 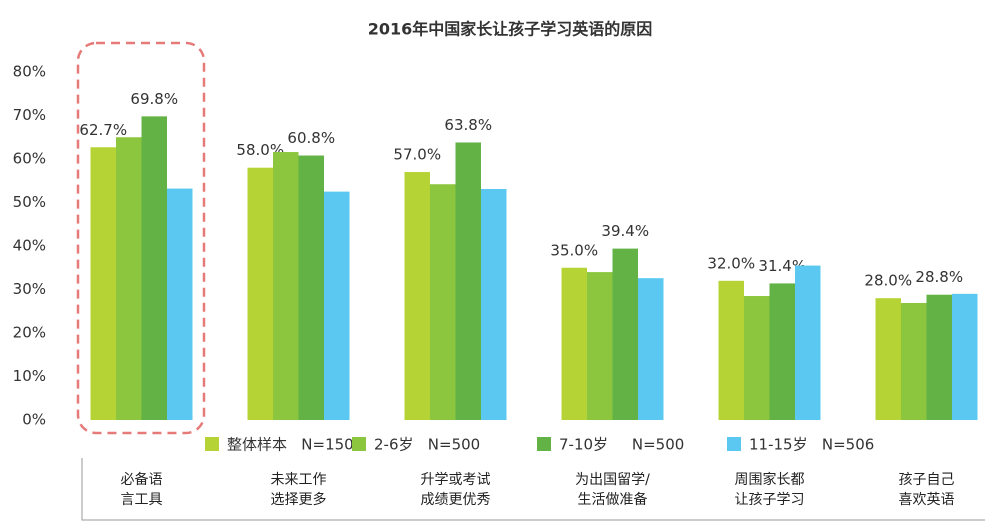 What do you see at coordinates (260, 150) in the screenshot?
I see `data-label: 58.0%` at bounding box center [260, 150].